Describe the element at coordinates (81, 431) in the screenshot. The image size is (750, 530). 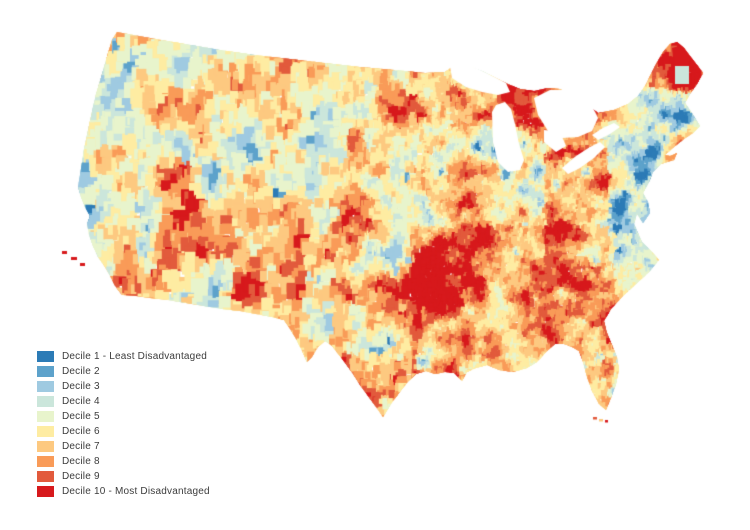
I see `legend-label-decile-6: Decile 6` at that location.